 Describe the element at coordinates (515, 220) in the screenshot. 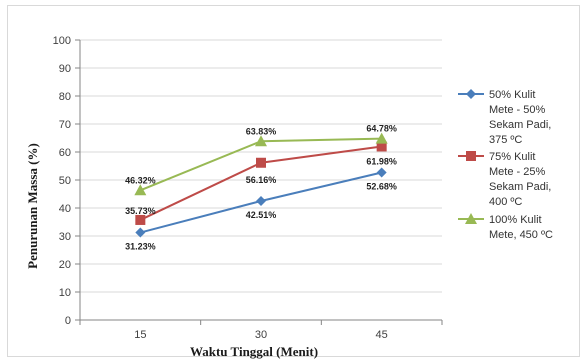

I see `legend-label: 100% Kulit` at that location.